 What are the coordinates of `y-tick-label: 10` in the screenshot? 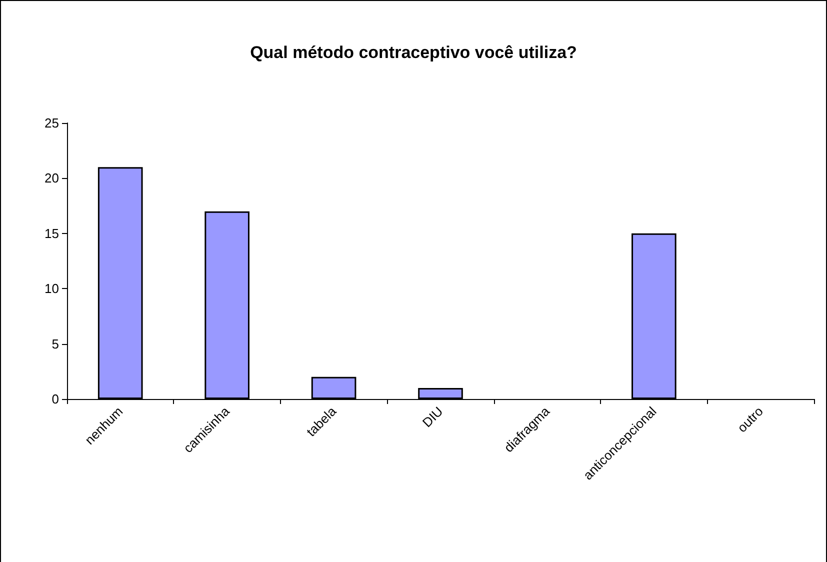 It's located at (51, 288).